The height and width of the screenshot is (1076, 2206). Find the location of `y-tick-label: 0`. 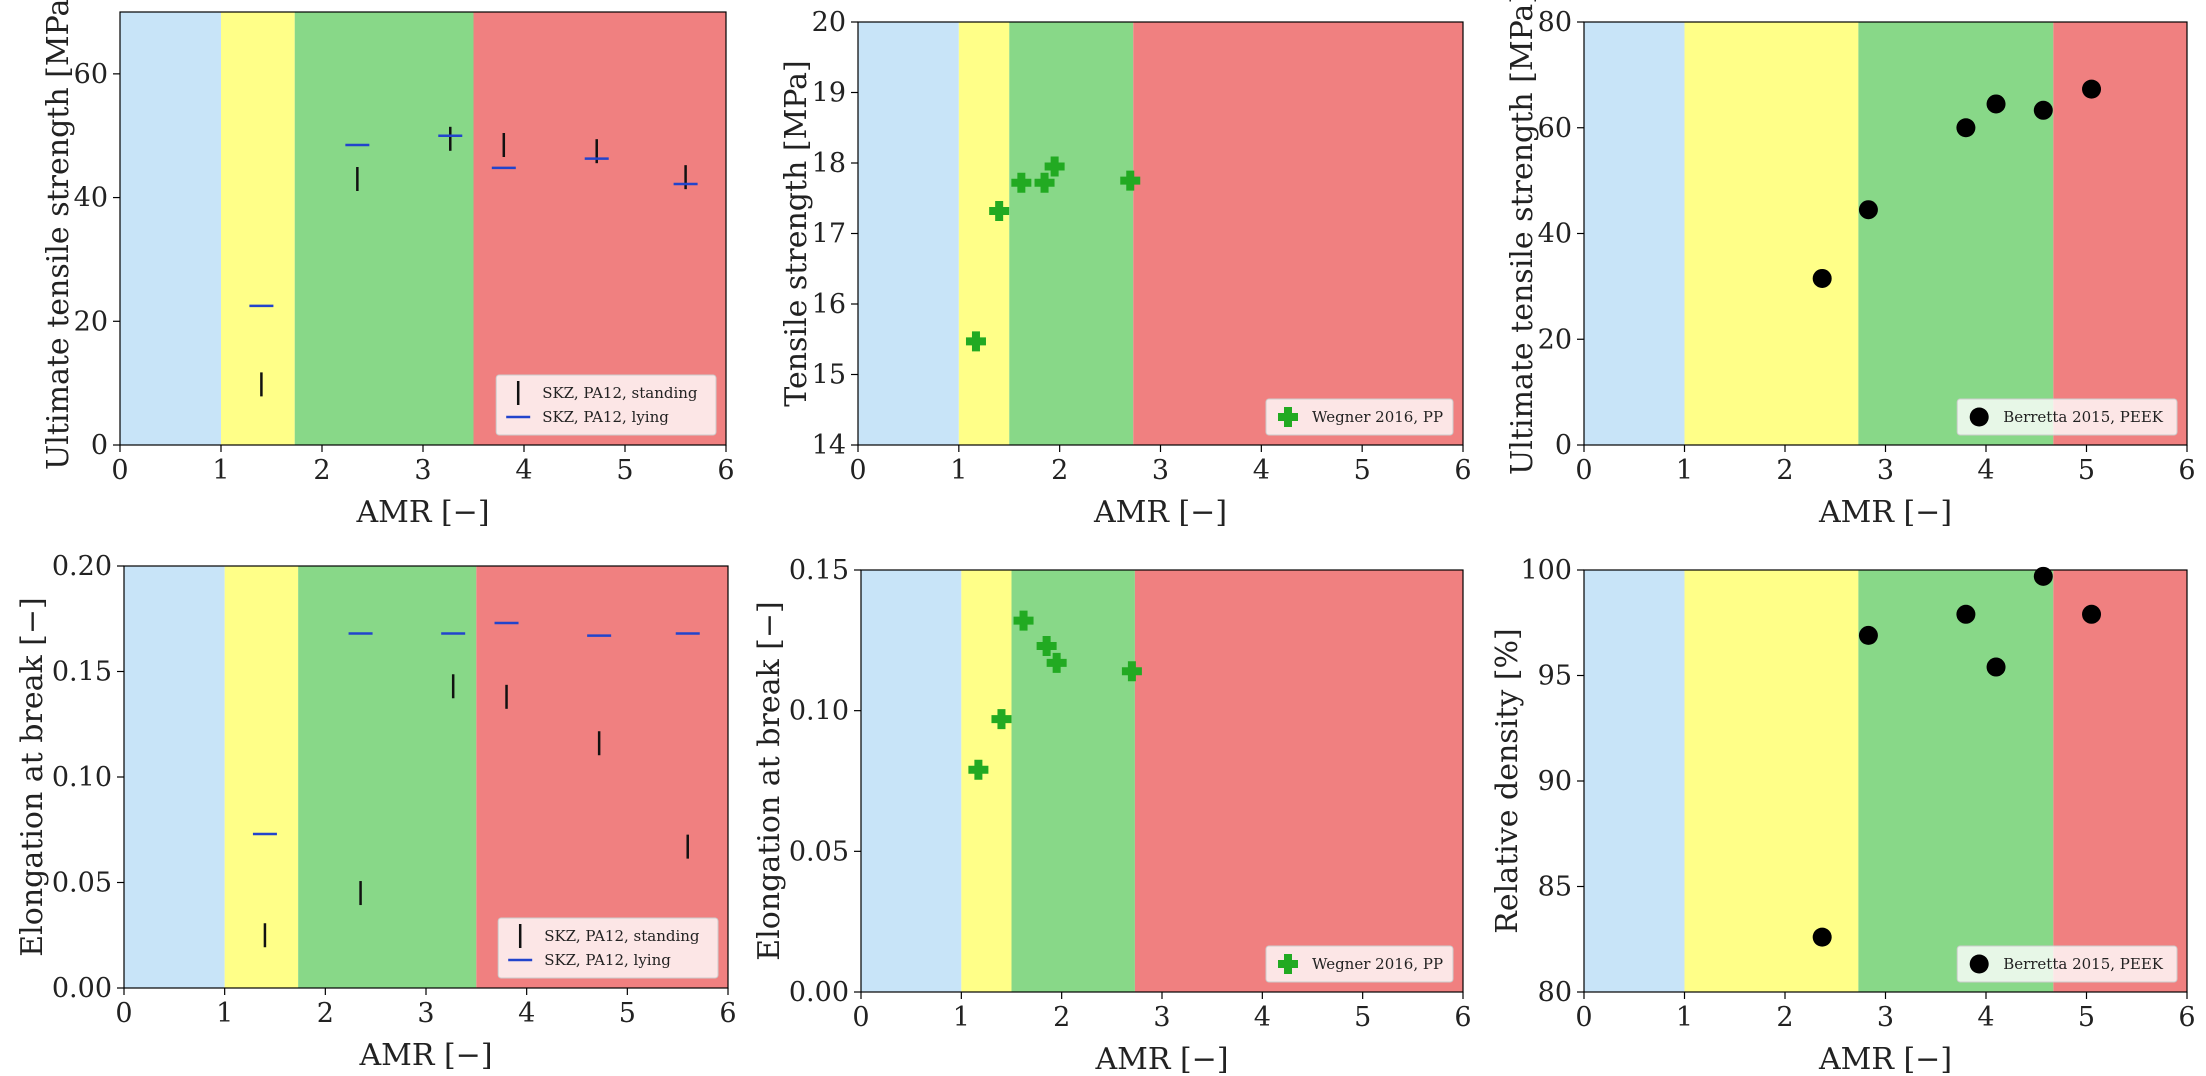

y-tick-label: 0 is located at coordinates (99, 445).